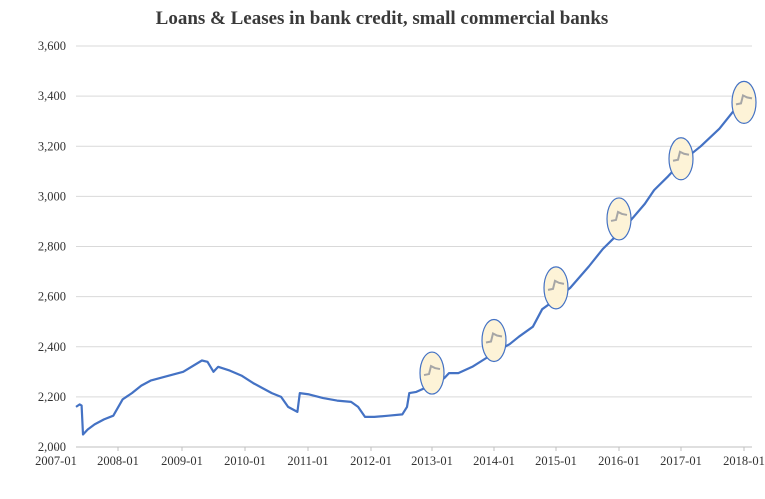 The image size is (765, 499). Describe the element at coordinates (681, 461) in the screenshot. I see `x-tick-label: 2017-01` at that location.